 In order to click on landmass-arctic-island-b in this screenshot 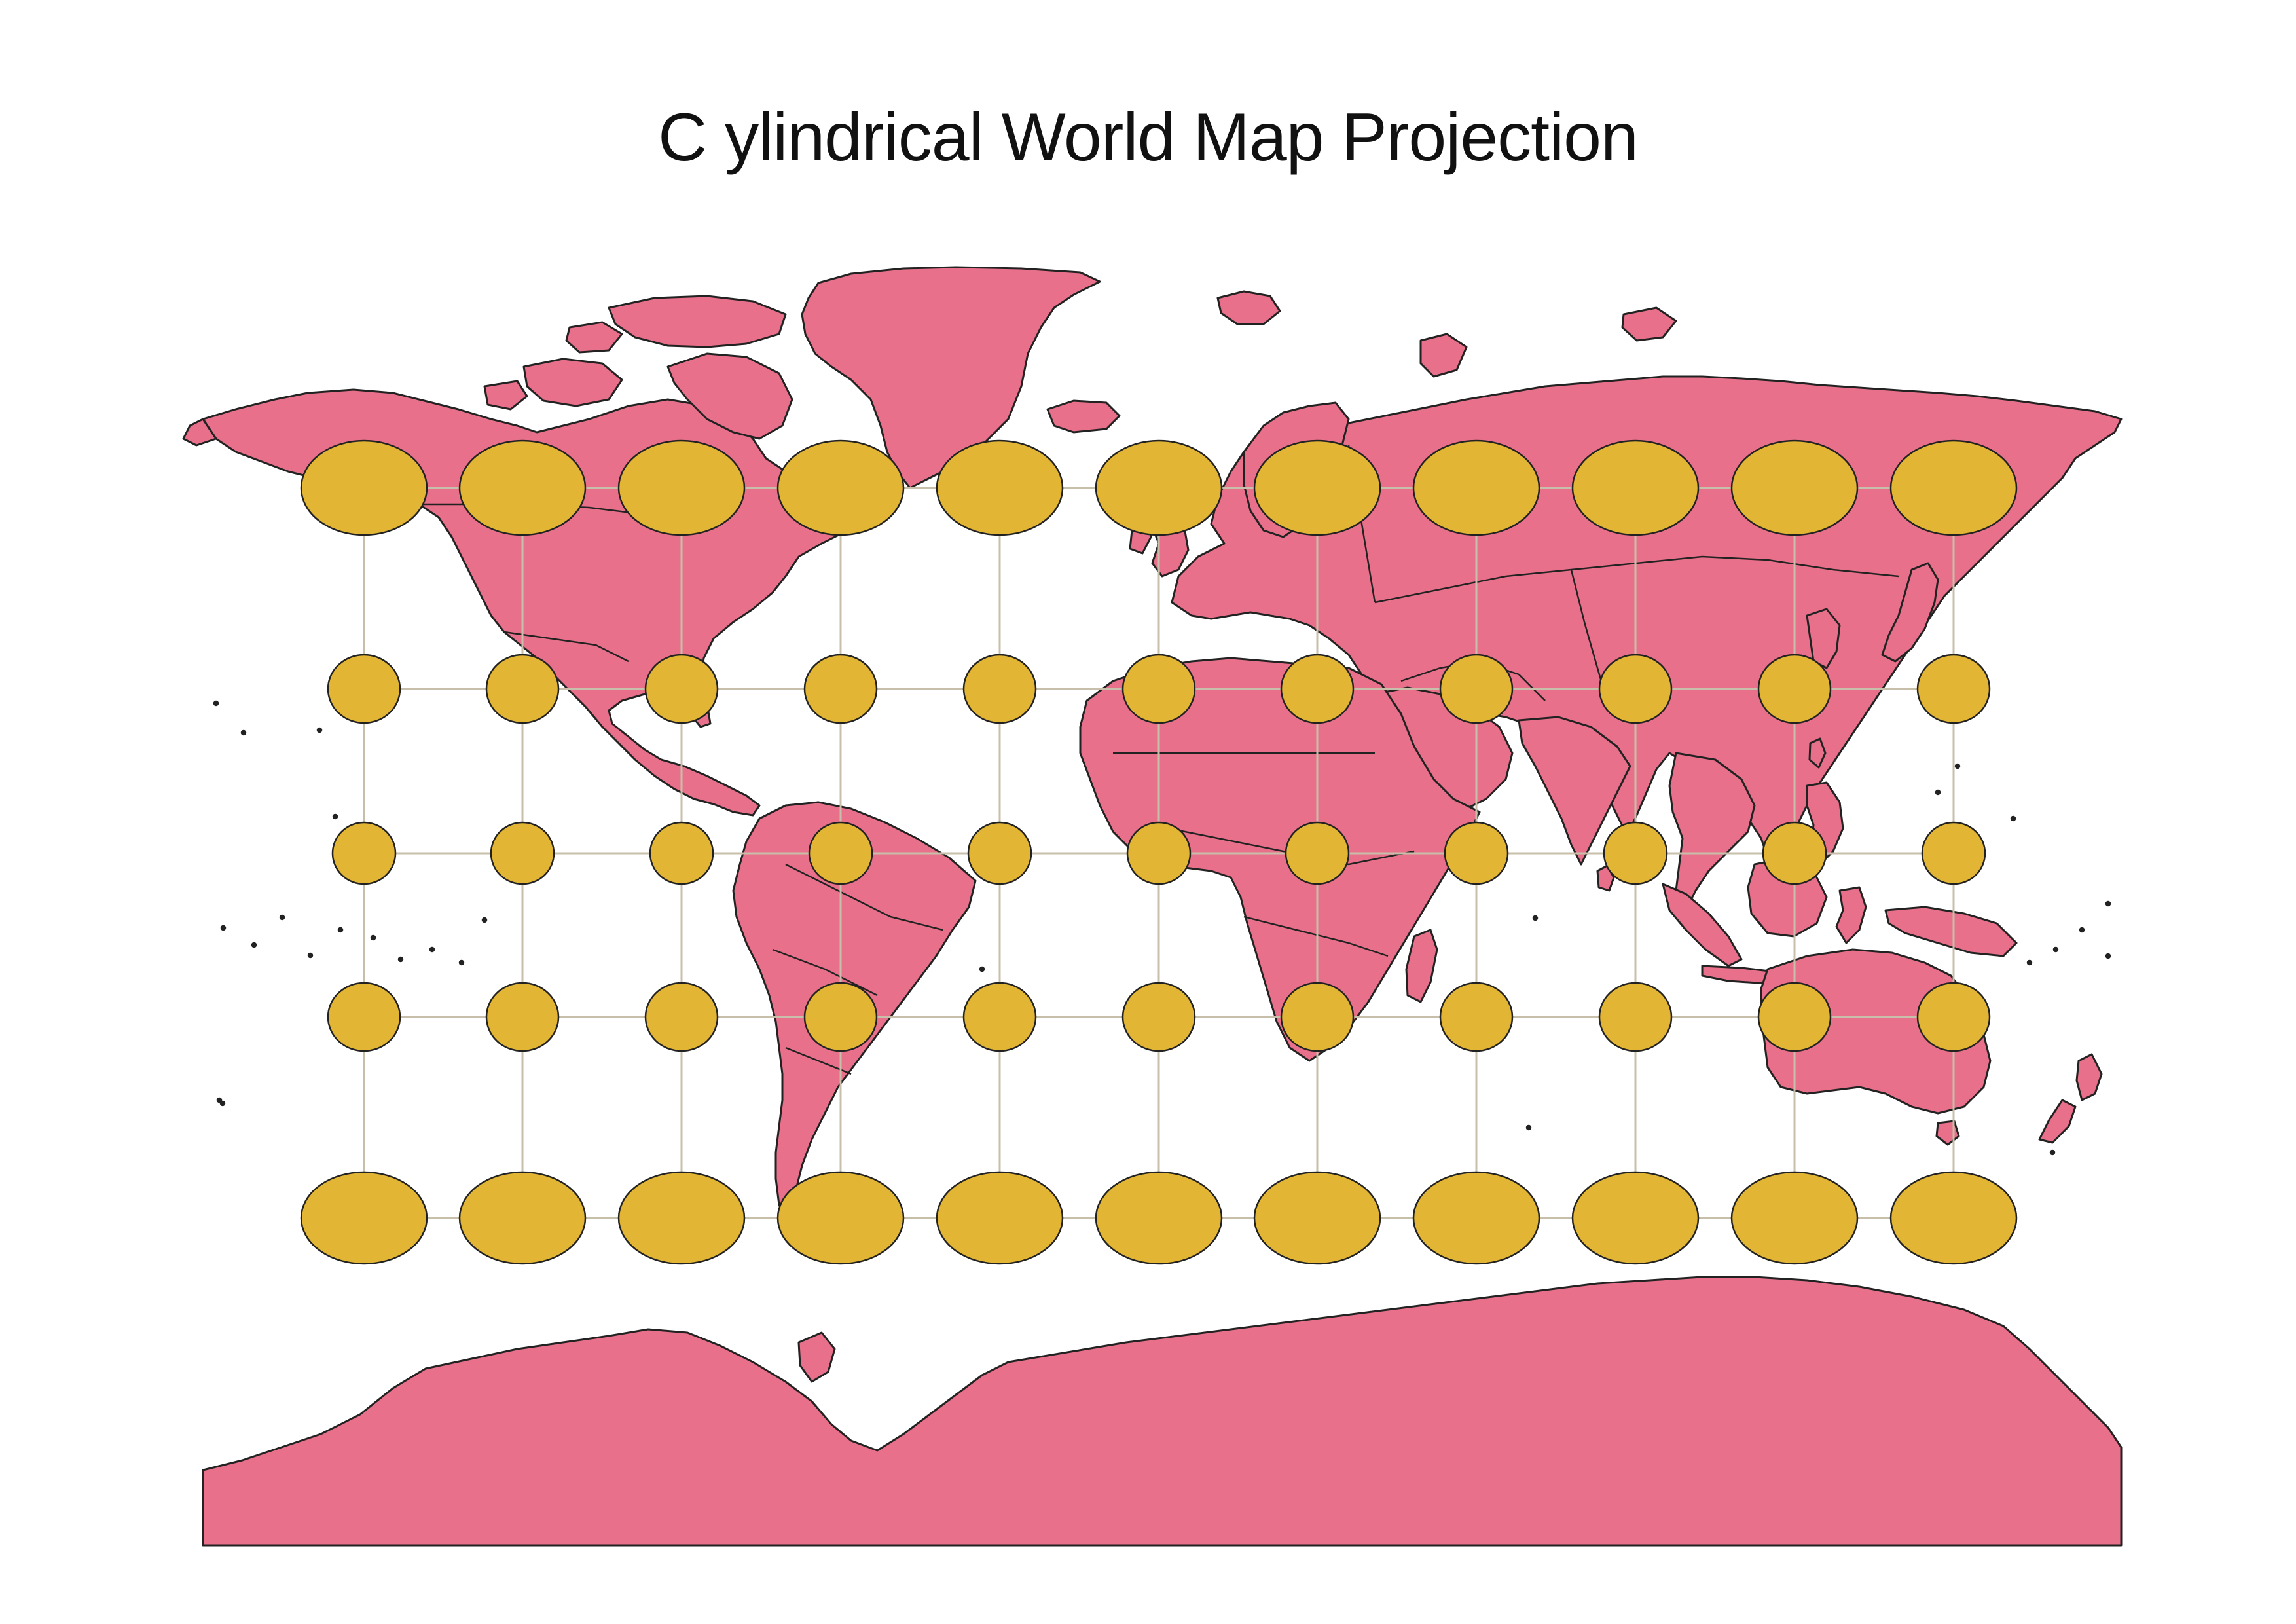, I will do `click(505, 395)`.